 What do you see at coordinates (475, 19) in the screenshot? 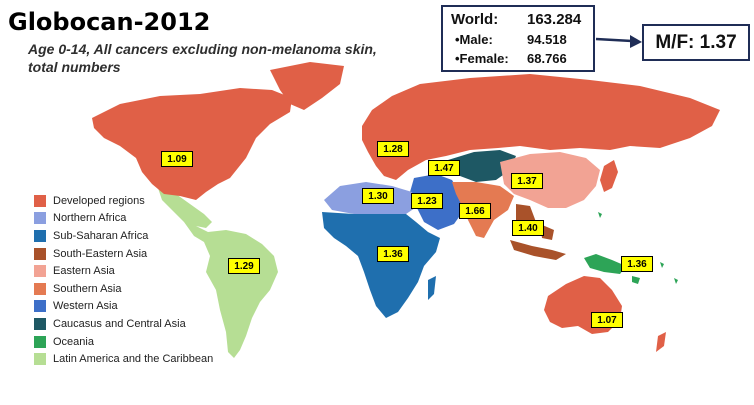
I see `world-label: World:` at bounding box center [475, 19].